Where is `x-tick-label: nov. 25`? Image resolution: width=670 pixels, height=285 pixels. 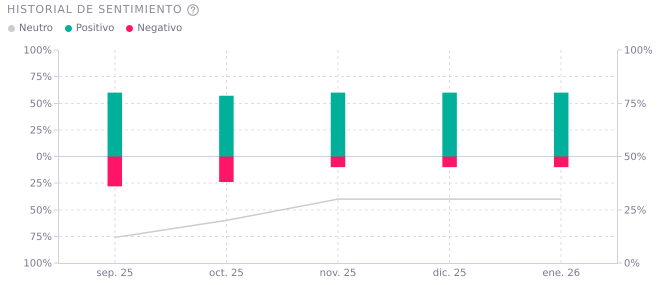
x-tick-label: nov. 25 is located at coordinates (338, 273).